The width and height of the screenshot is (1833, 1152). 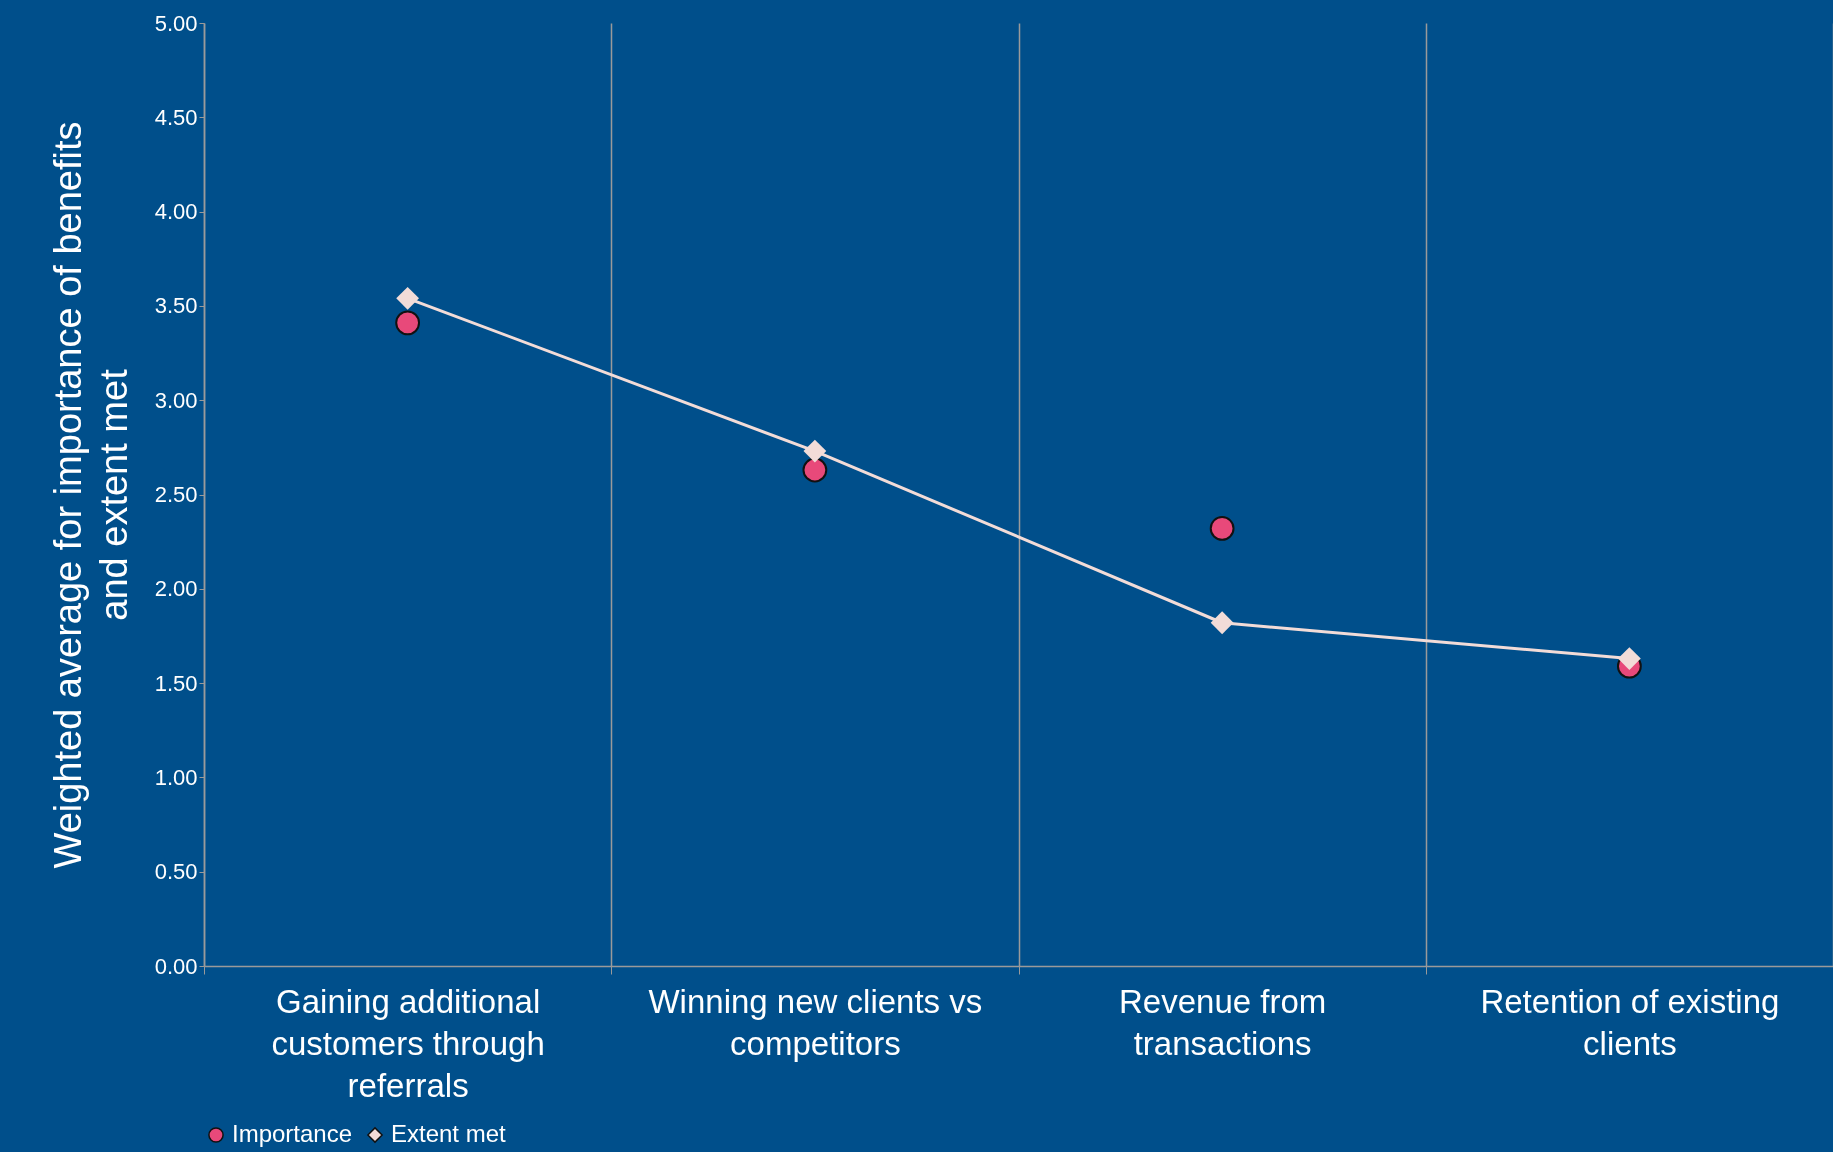 I want to click on x-tick-label: Winning new clients vs competitors, so click(x=815, y=1022).